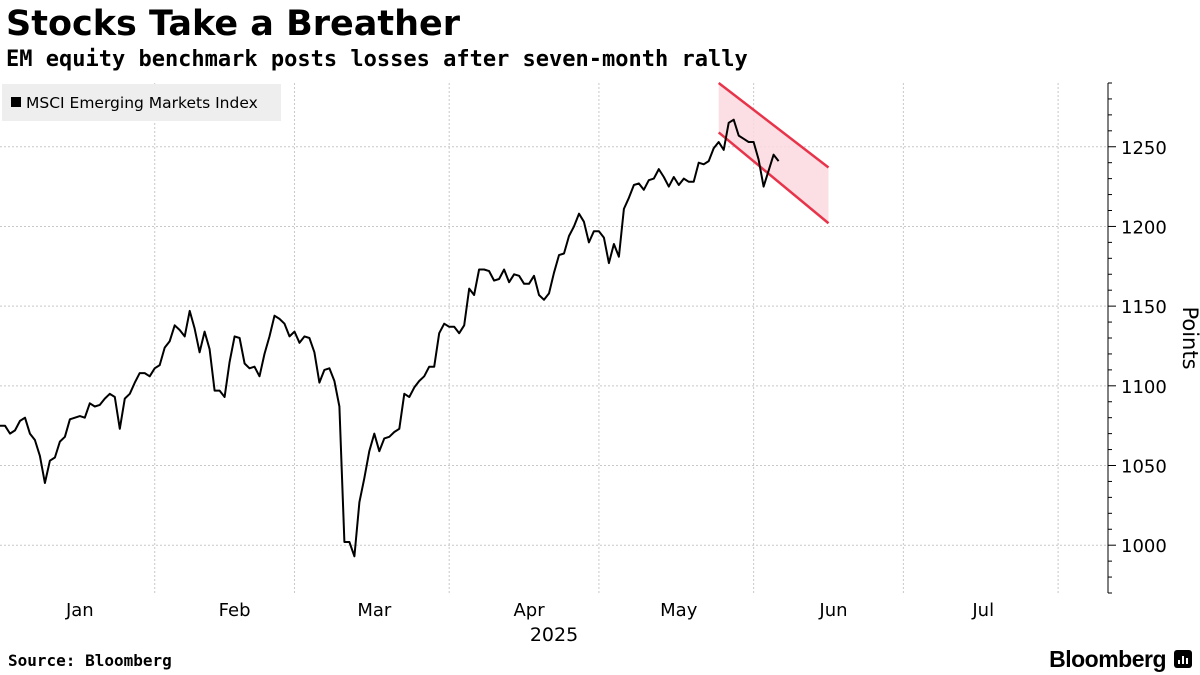 This screenshot has height=675, width=1200. Describe the element at coordinates (1107, 659) in the screenshot. I see `brand-name: Bloomberg` at that location.